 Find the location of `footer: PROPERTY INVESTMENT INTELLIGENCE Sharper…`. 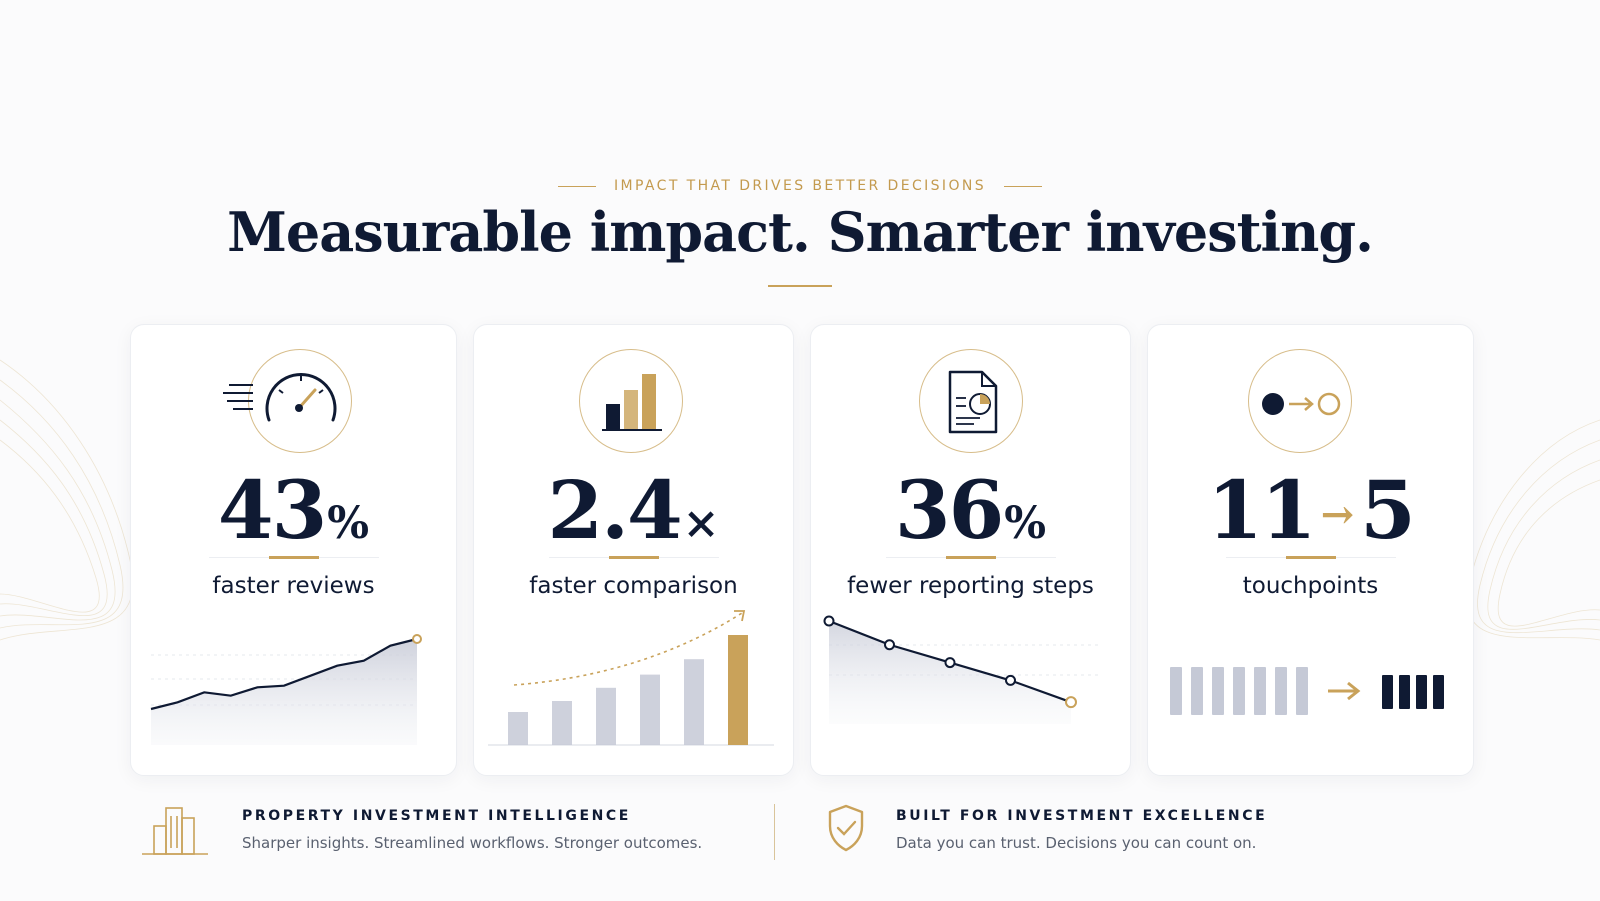

footer: PROPERTY INVESTMENT INTELLIGENCE Sharper… is located at coordinates (800, 841).